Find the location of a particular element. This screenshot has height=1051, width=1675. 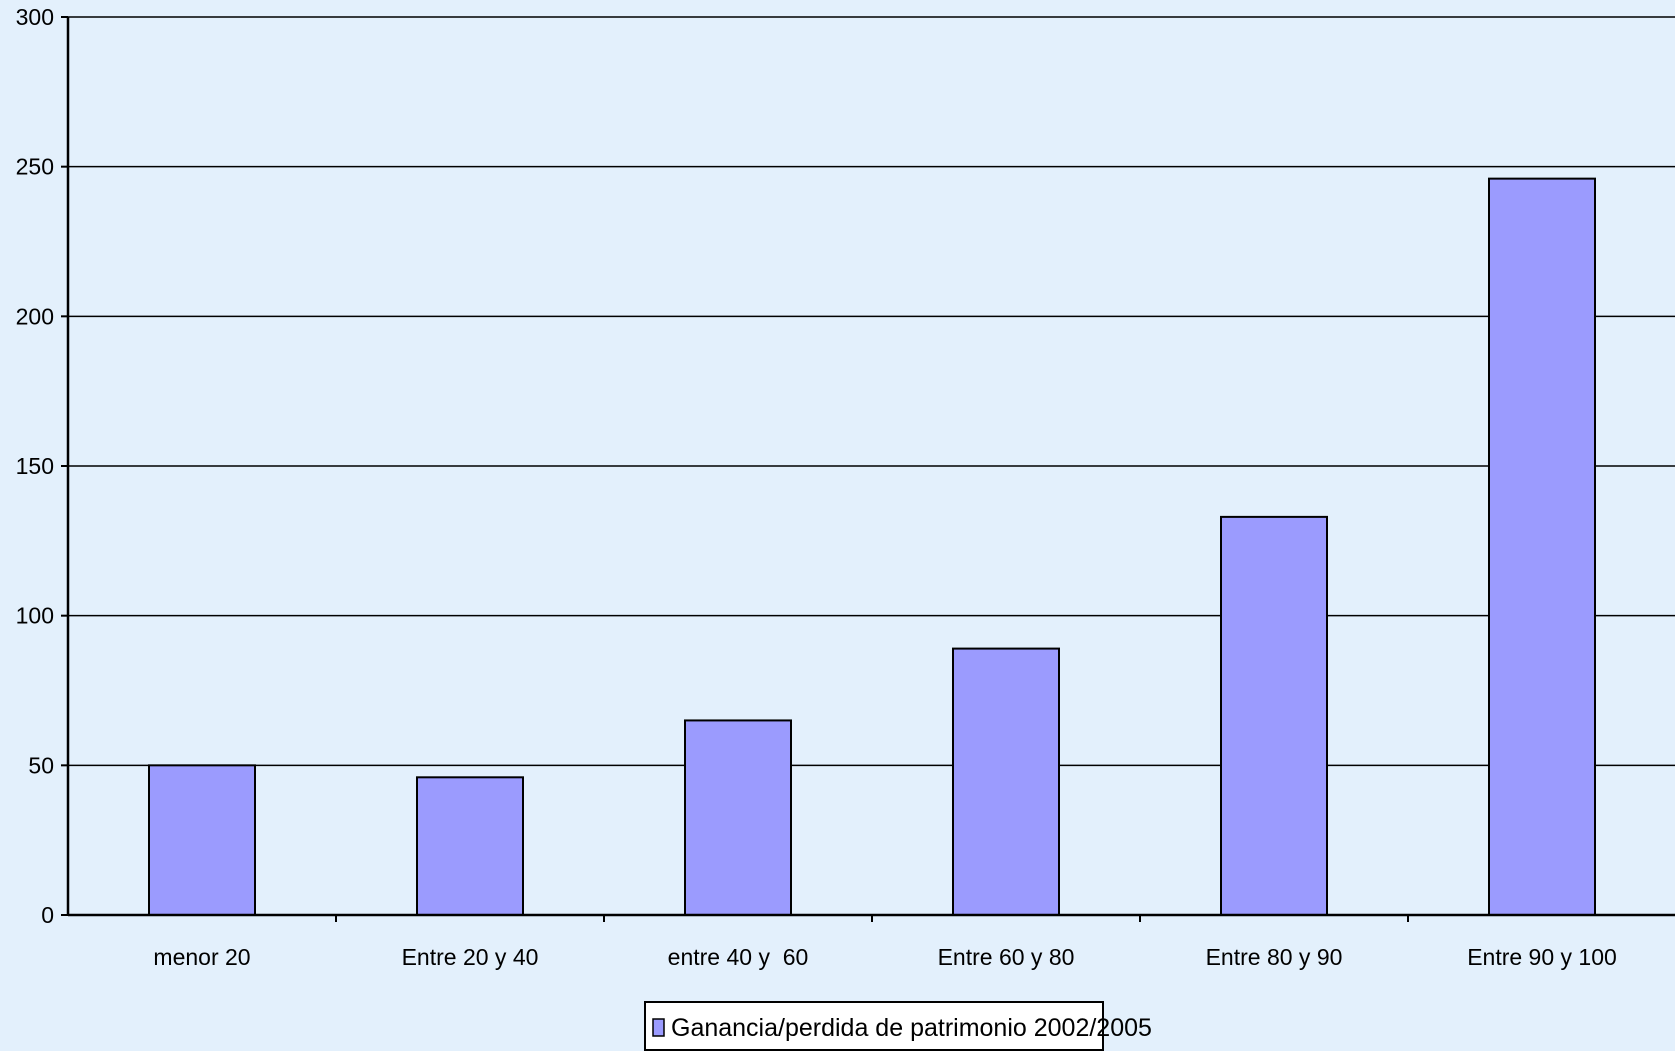

legend-box is located at coordinates (874, 1026).